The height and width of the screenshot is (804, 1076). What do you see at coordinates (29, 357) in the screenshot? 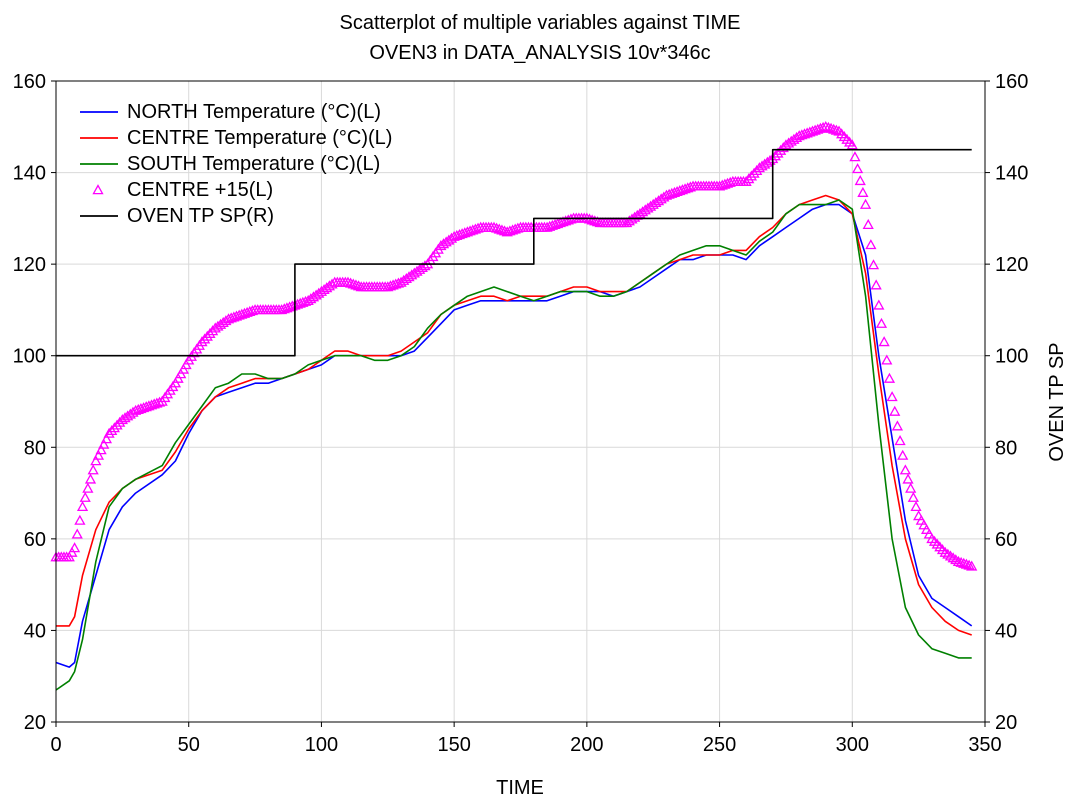
I see `y-tick-label-left: 100` at bounding box center [29, 357].